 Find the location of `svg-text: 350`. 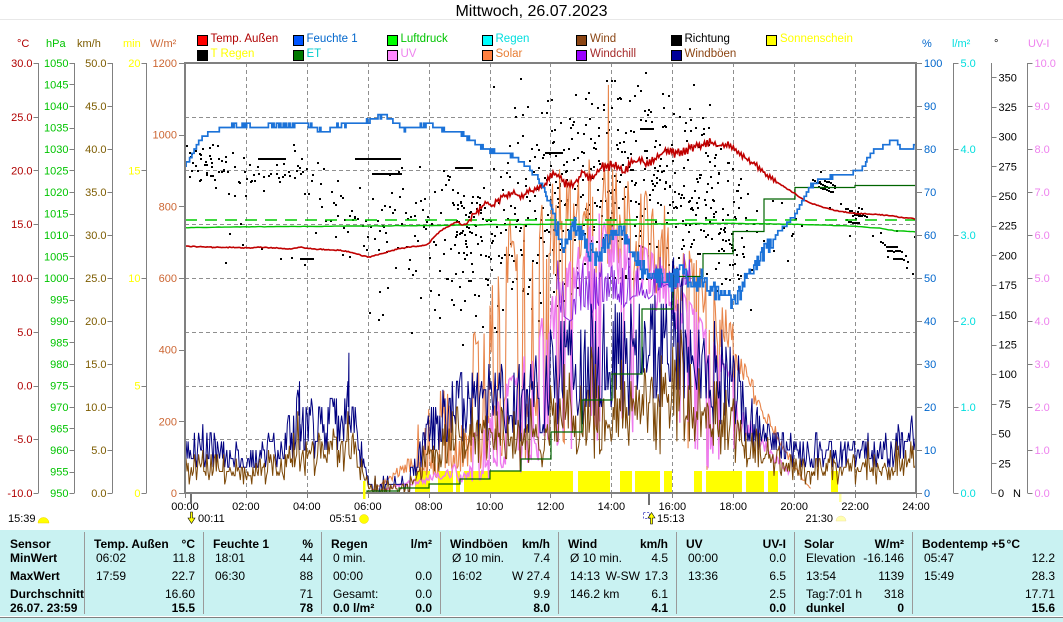

svg-text: 350 is located at coordinates (1008, 78).